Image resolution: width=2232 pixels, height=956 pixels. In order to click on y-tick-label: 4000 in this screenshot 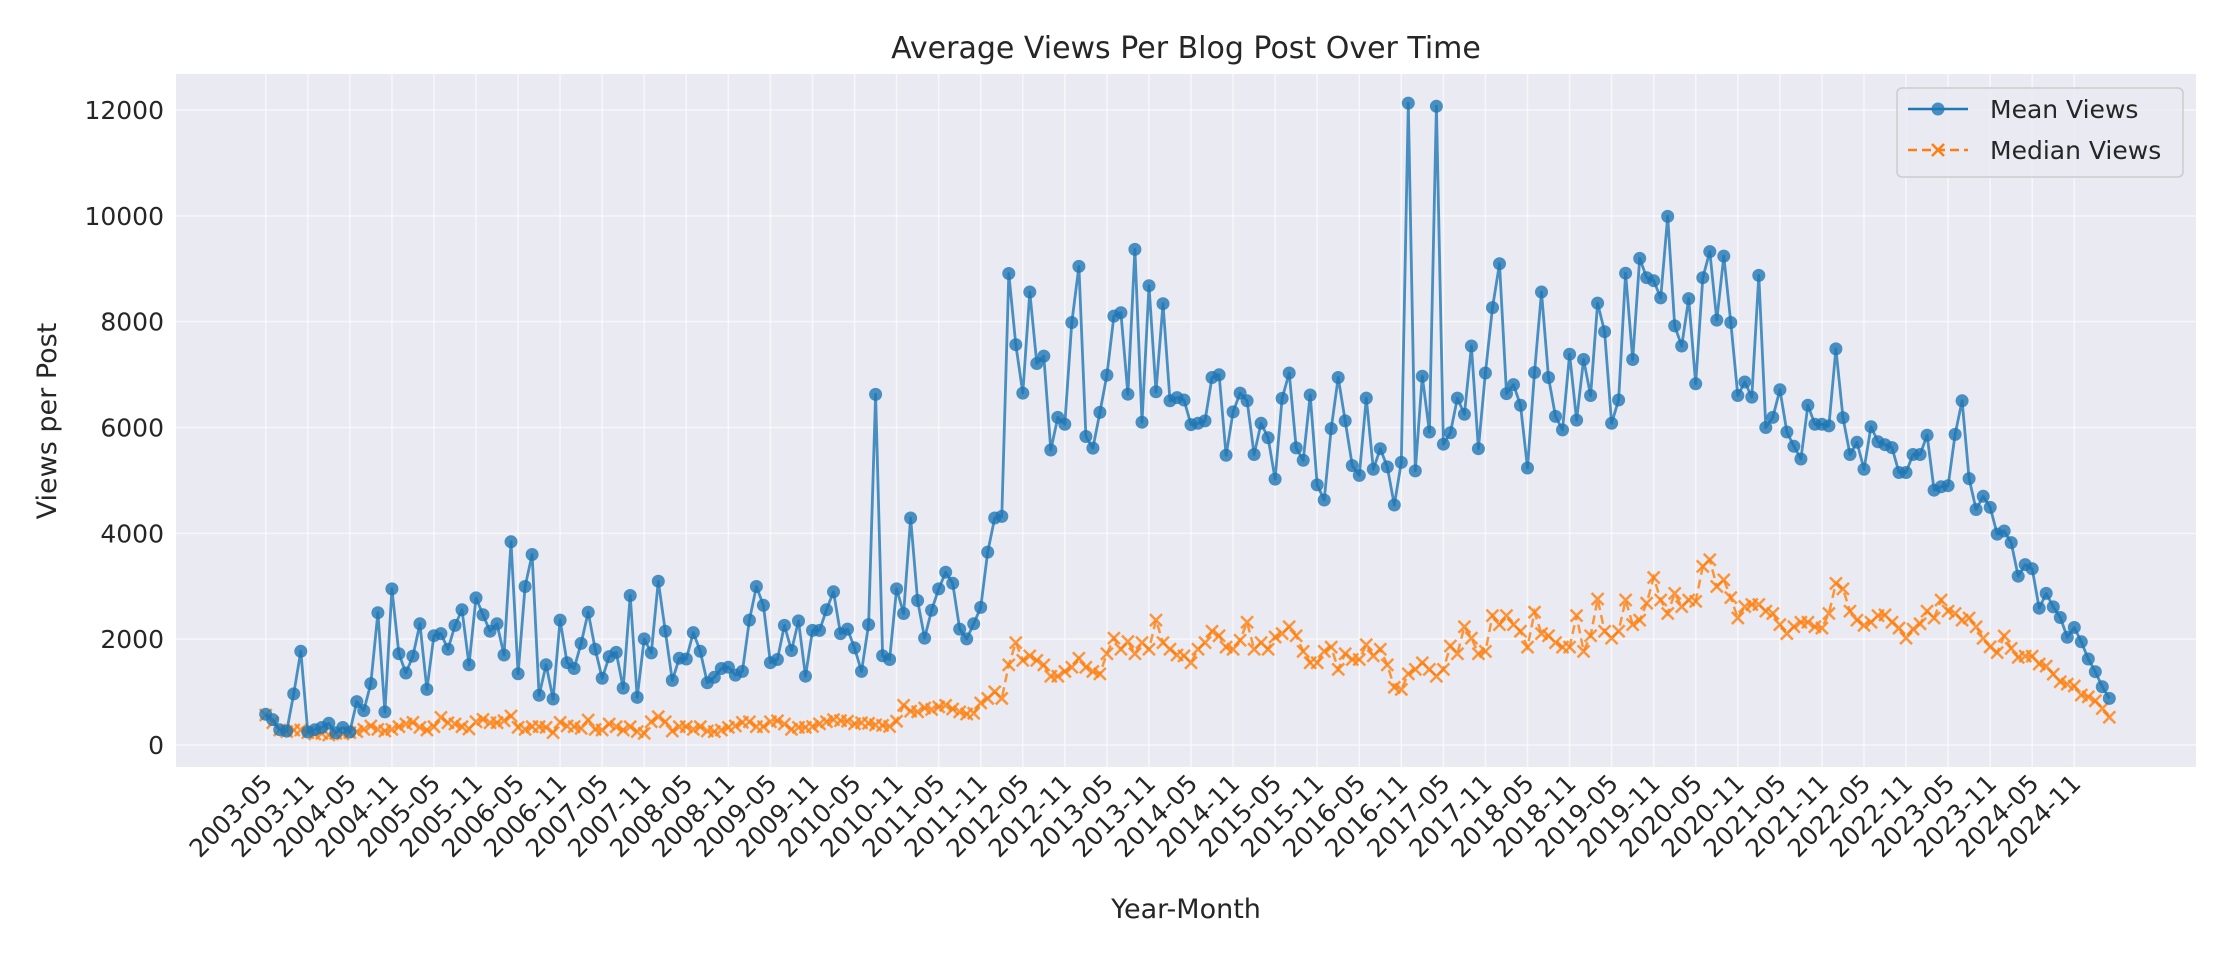, I will do `click(132, 533)`.